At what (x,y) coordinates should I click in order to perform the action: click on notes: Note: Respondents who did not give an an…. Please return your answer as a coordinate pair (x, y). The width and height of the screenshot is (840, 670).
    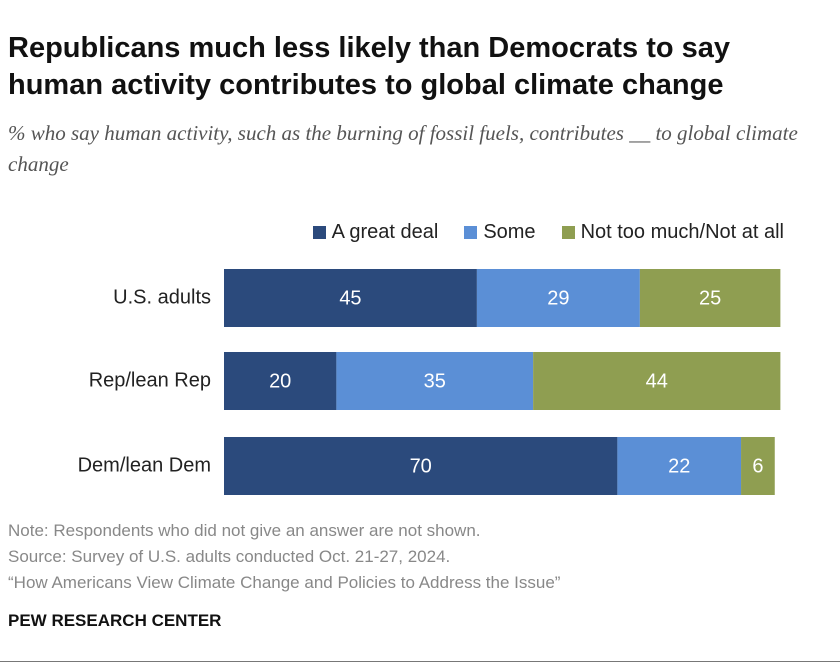
    Looking at the image, I should click on (284, 557).